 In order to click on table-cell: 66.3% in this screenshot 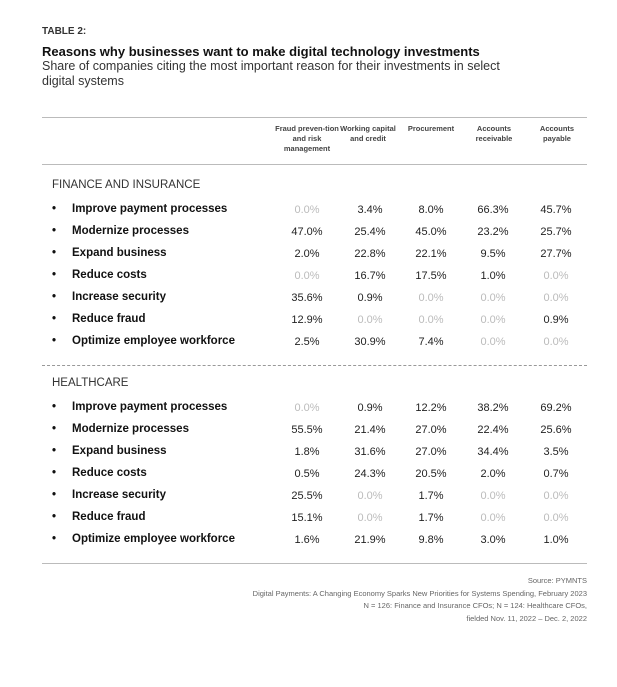, I will do `click(493, 210)`.